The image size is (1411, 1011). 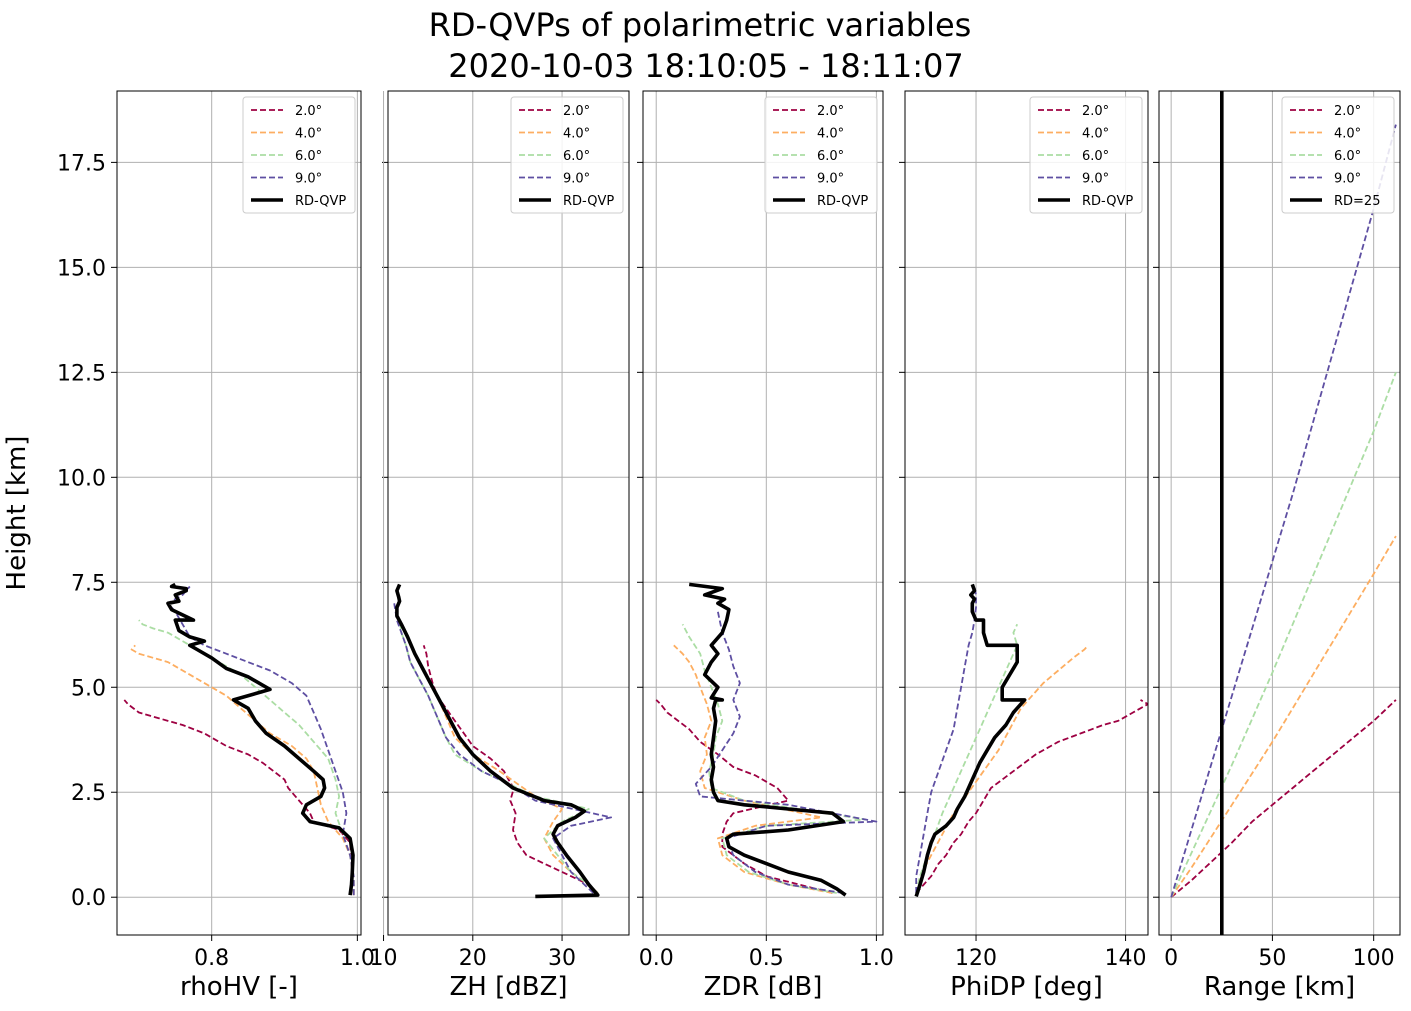 What do you see at coordinates (239, 987) in the screenshot?
I see `x-axis-label: rhoHV [-]` at bounding box center [239, 987].